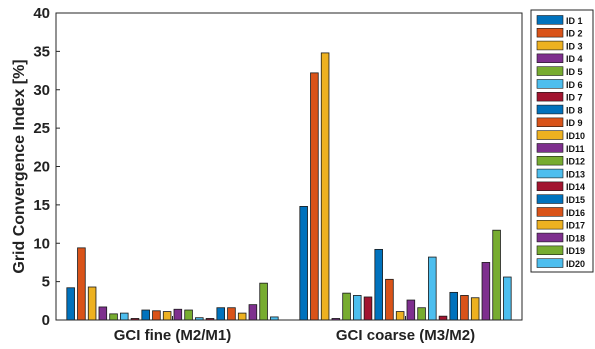  Describe the element at coordinates (173, 335) in the screenshot. I see `x-category-label: GCI fine (M2/M1)` at that location.